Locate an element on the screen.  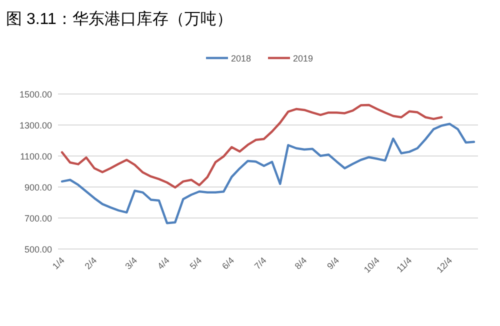
x-tick-label: 6/4 is located at coordinates (228, 263).